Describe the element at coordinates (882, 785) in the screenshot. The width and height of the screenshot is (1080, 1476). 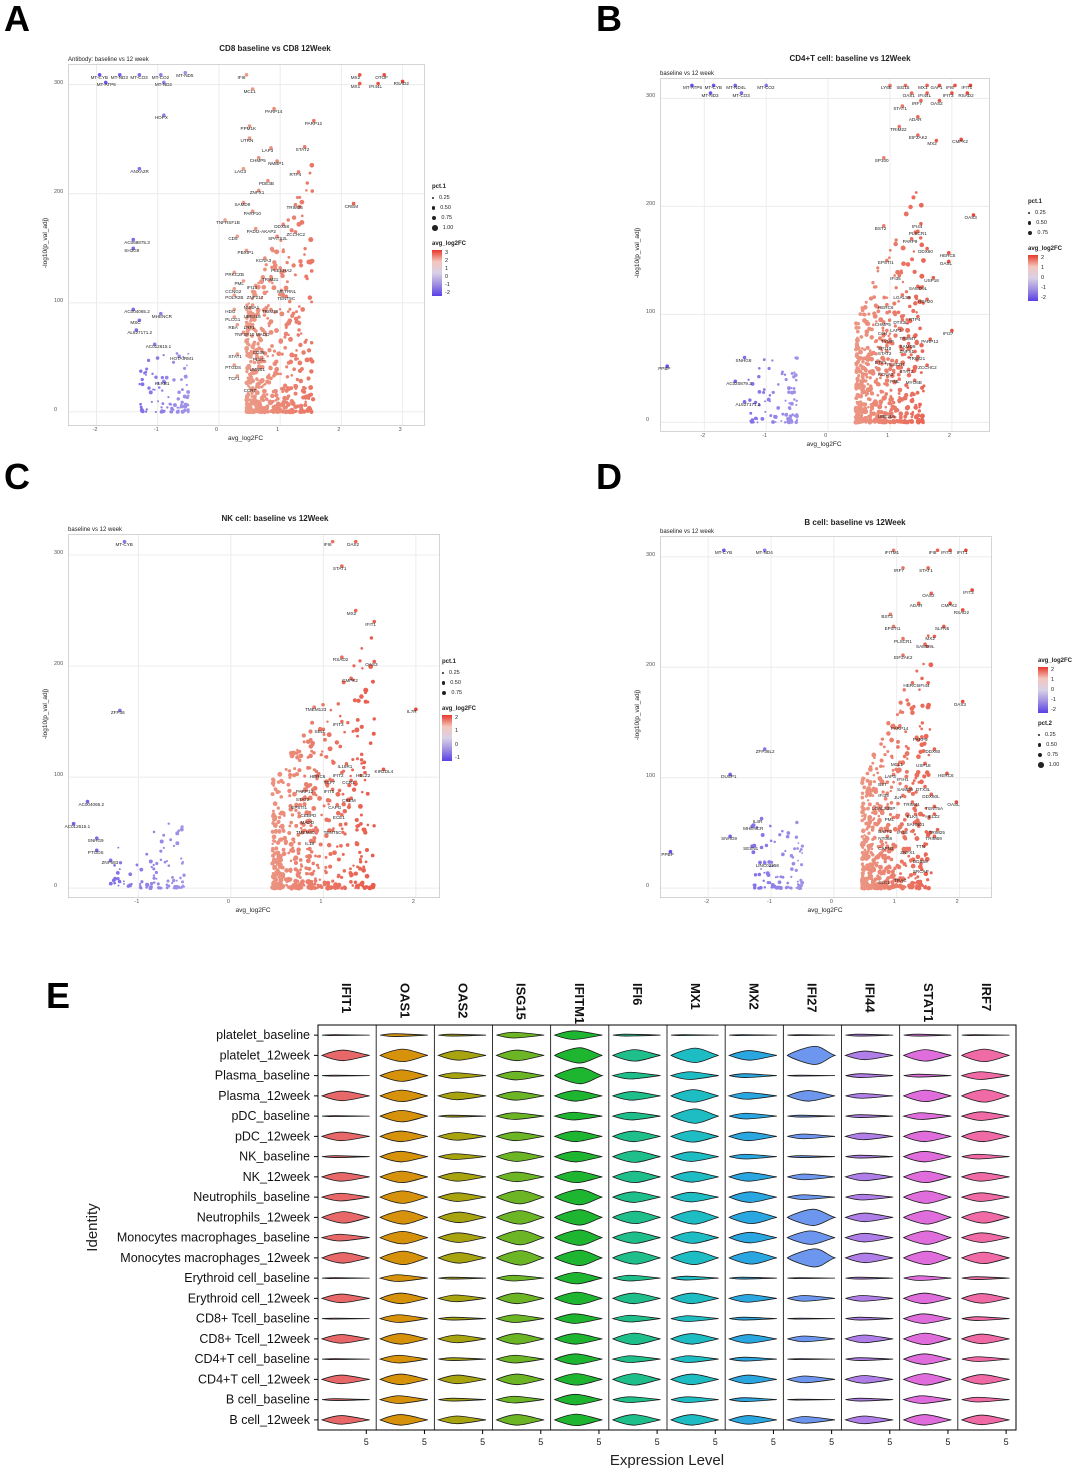
I see `gene-label: B2T` at that location.